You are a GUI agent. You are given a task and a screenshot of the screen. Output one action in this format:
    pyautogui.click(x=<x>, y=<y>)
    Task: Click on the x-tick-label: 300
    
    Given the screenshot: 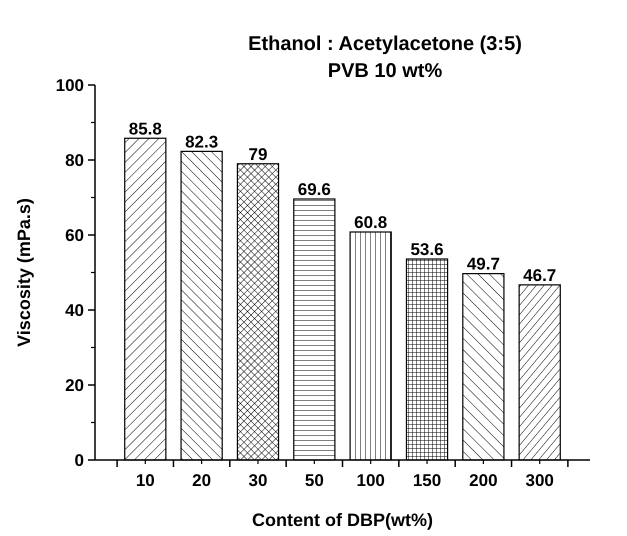 What is the action you would take?
    pyautogui.click(x=540, y=480)
    